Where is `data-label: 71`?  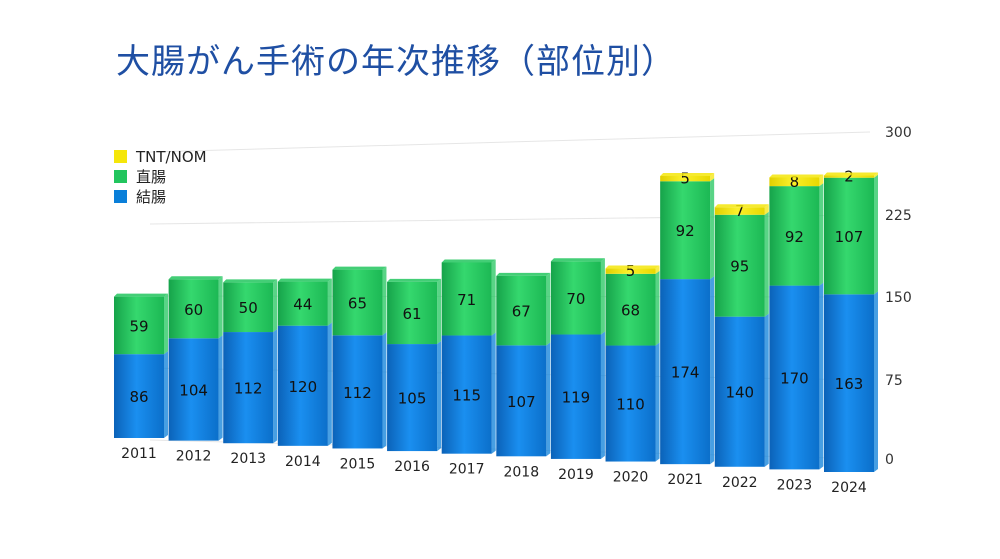 data-label: 71 is located at coordinates (466, 300).